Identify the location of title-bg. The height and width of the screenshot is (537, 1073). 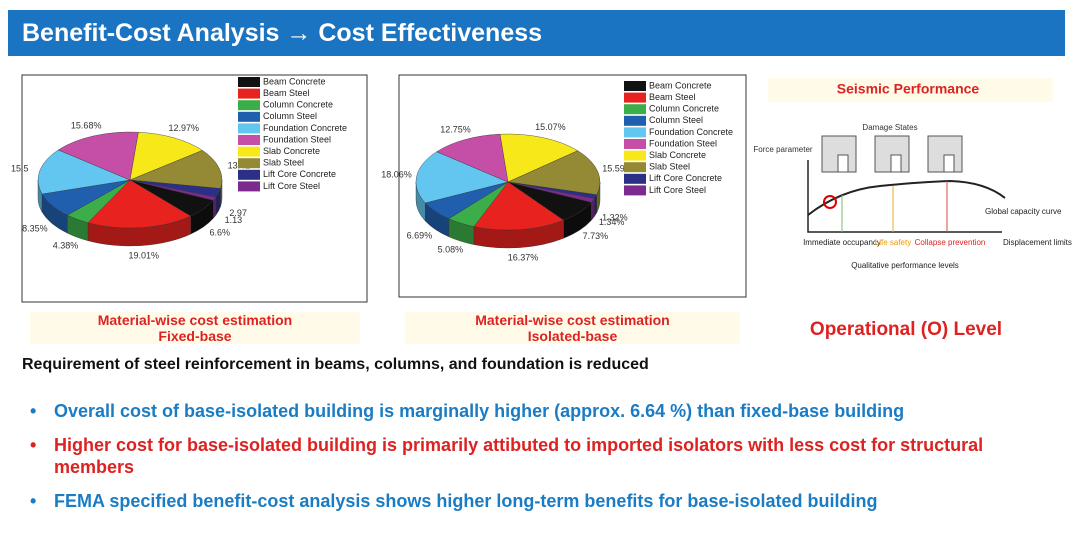
(910, 90).